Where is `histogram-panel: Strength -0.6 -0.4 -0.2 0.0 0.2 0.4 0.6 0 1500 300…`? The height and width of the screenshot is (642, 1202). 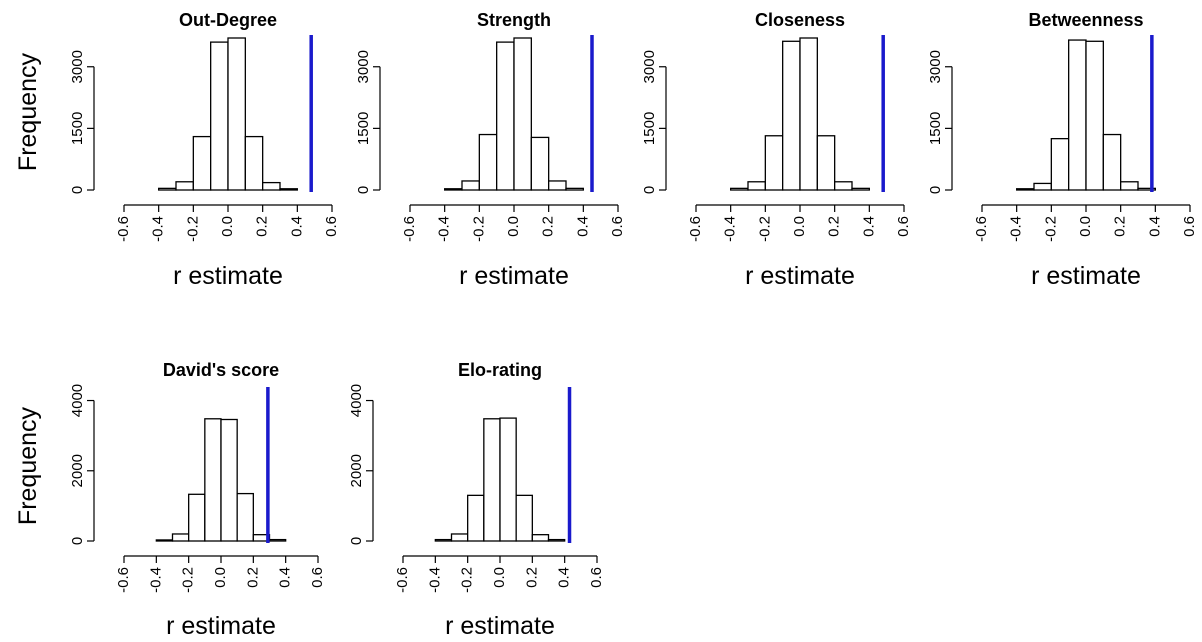
histogram-panel: Strength -0.6 -0.4 -0.2 0.0 0.2 0.4 0.6 0 1500 300… is located at coordinates (490, 150).